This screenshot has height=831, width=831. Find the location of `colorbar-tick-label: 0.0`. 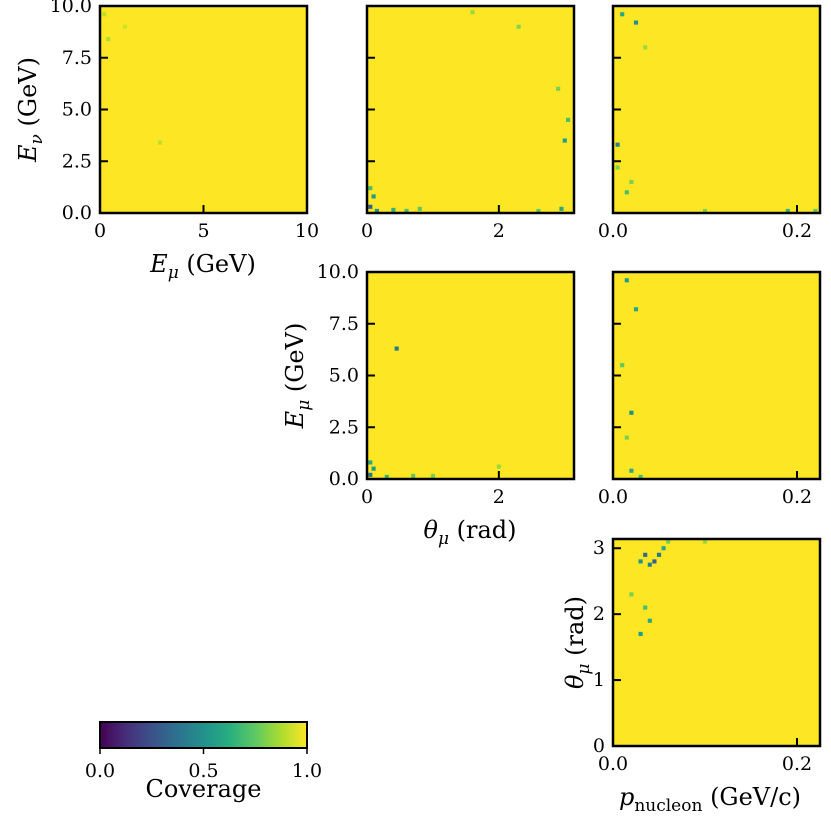

colorbar-tick-label: 0.0 is located at coordinates (100, 771).